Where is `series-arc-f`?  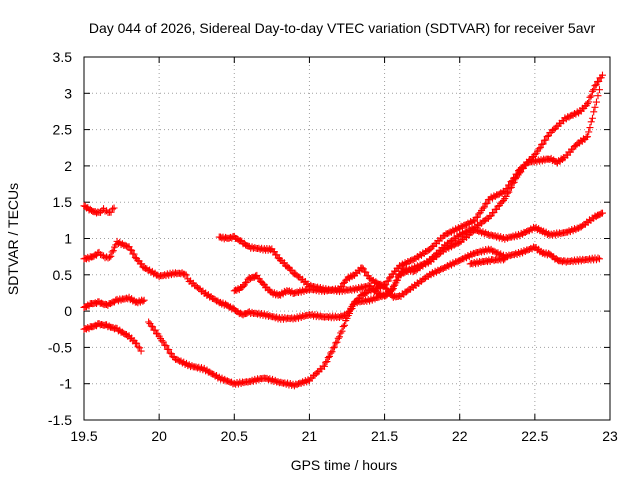
series-arc-f is located at coordinates (410, 254).